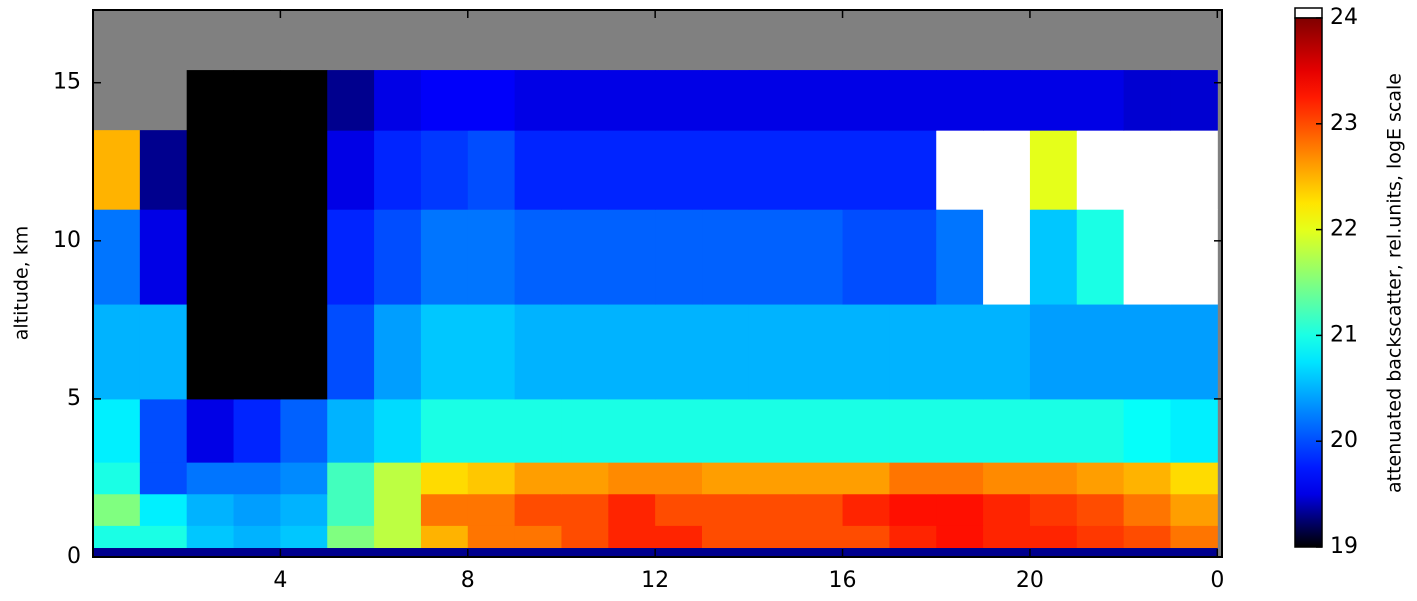  I want to click on colorbar-tick-label: 20, so click(1344, 440).